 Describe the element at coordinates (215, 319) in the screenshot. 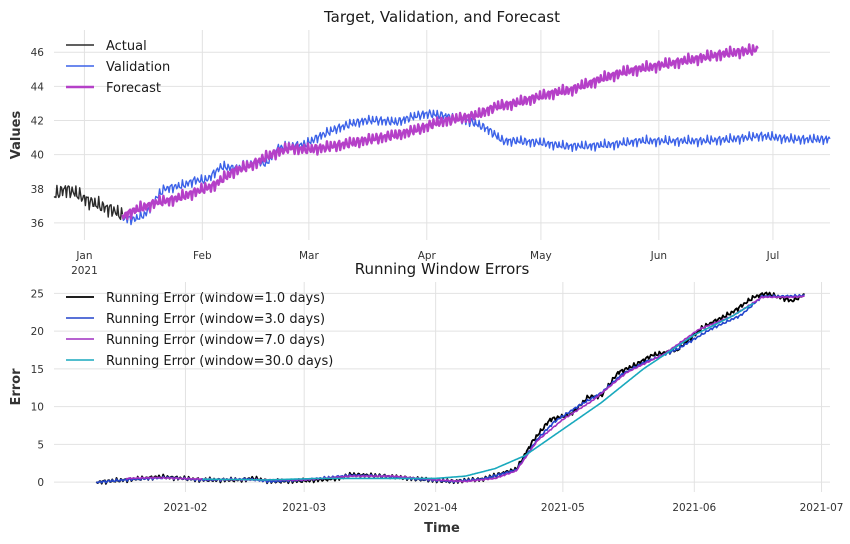

I see `legend-label-running-error-window-3-0-days: Running Error (window=3.0 days)` at that location.